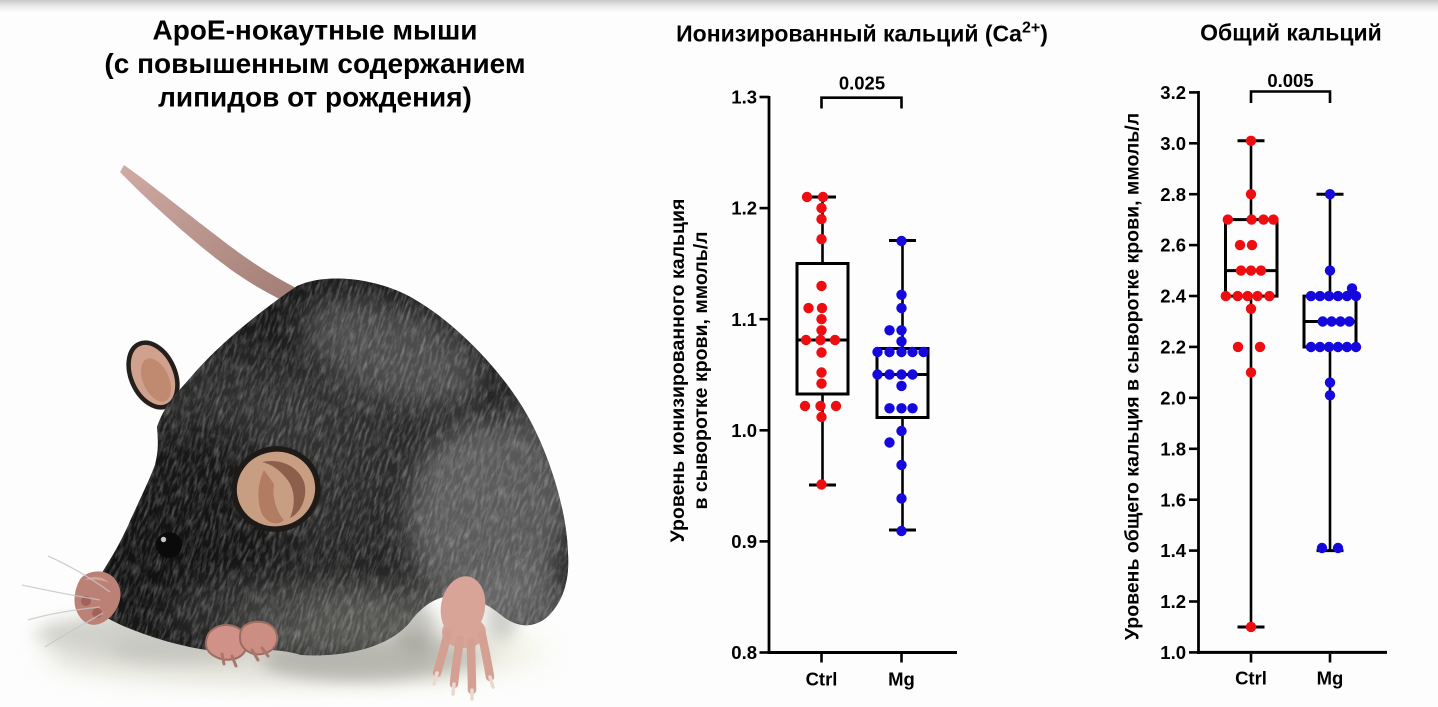 The width and height of the screenshot is (1438, 707). I want to click on svg-text: 2.4, so click(1173, 296).